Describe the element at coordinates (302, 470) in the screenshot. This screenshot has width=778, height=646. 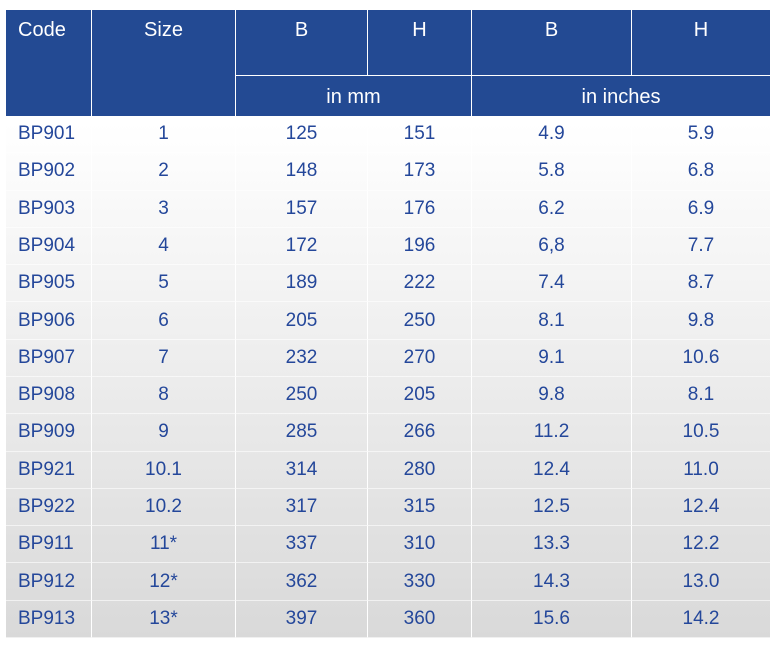
I see `value-cell: 314` at that location.